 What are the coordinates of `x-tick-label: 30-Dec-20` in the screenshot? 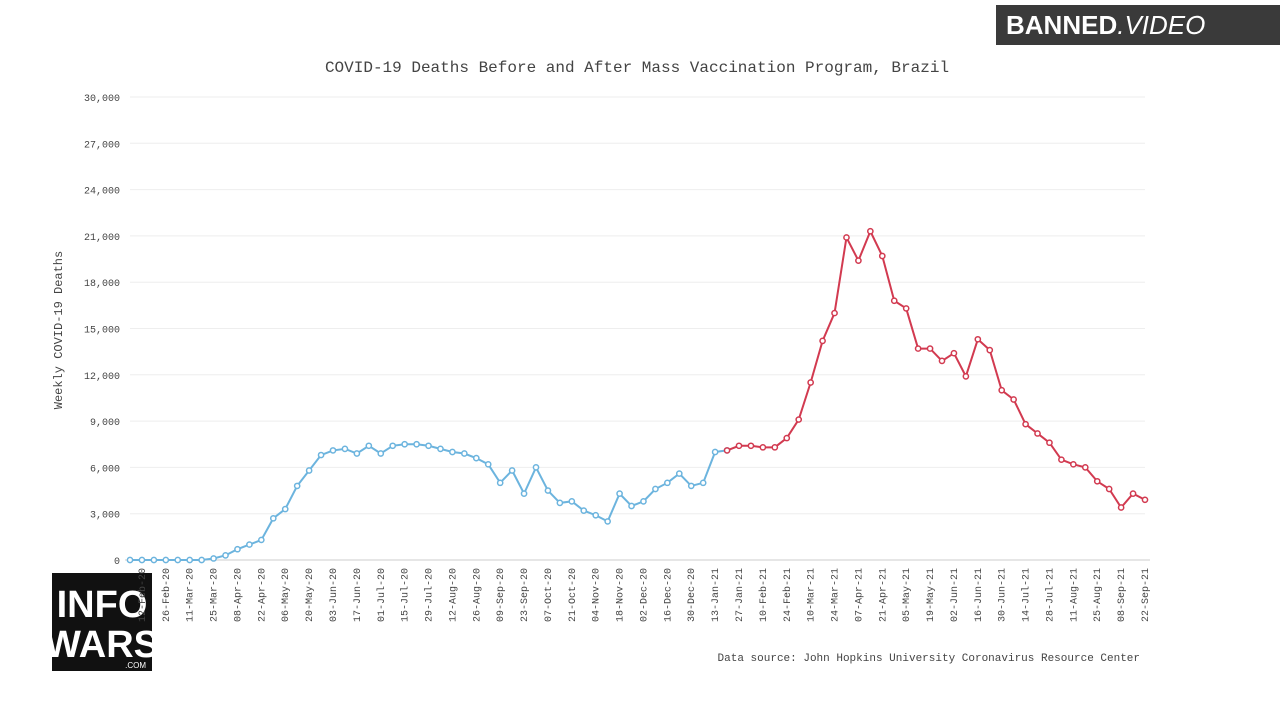 It's located at (692, 595).